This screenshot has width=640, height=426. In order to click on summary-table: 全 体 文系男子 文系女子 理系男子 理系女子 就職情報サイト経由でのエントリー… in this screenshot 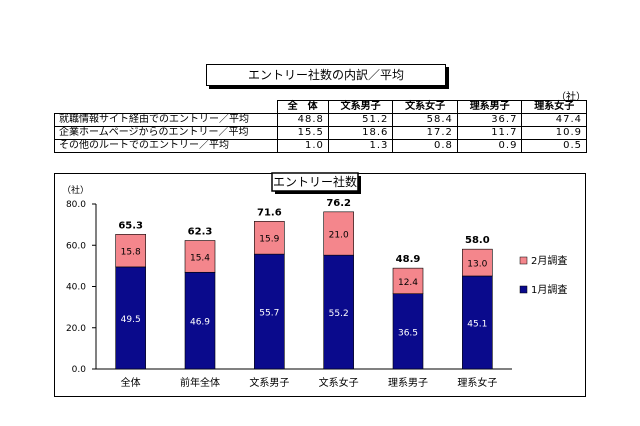, I will do `click(320, 126)`.